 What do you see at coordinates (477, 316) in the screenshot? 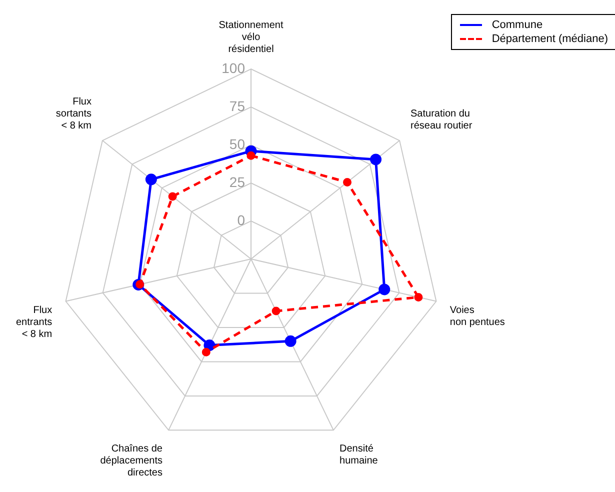
I see `spoke-label: Voies non pentues` at bounding box center [477, 316].